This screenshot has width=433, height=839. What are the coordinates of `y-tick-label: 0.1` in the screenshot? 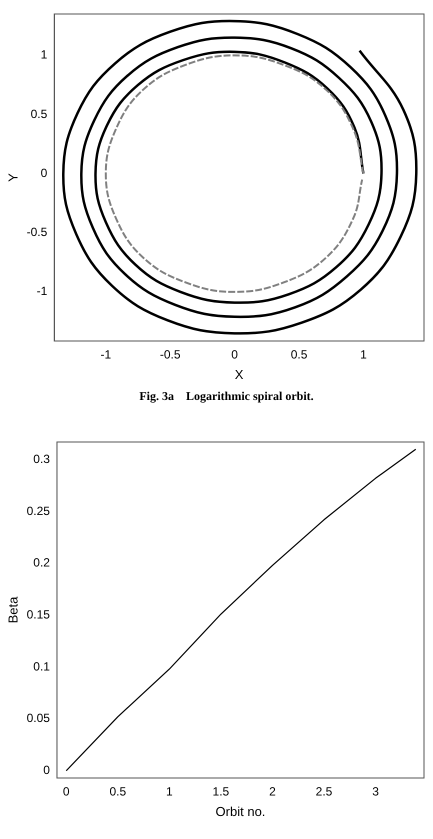 It's located at (41, 666).